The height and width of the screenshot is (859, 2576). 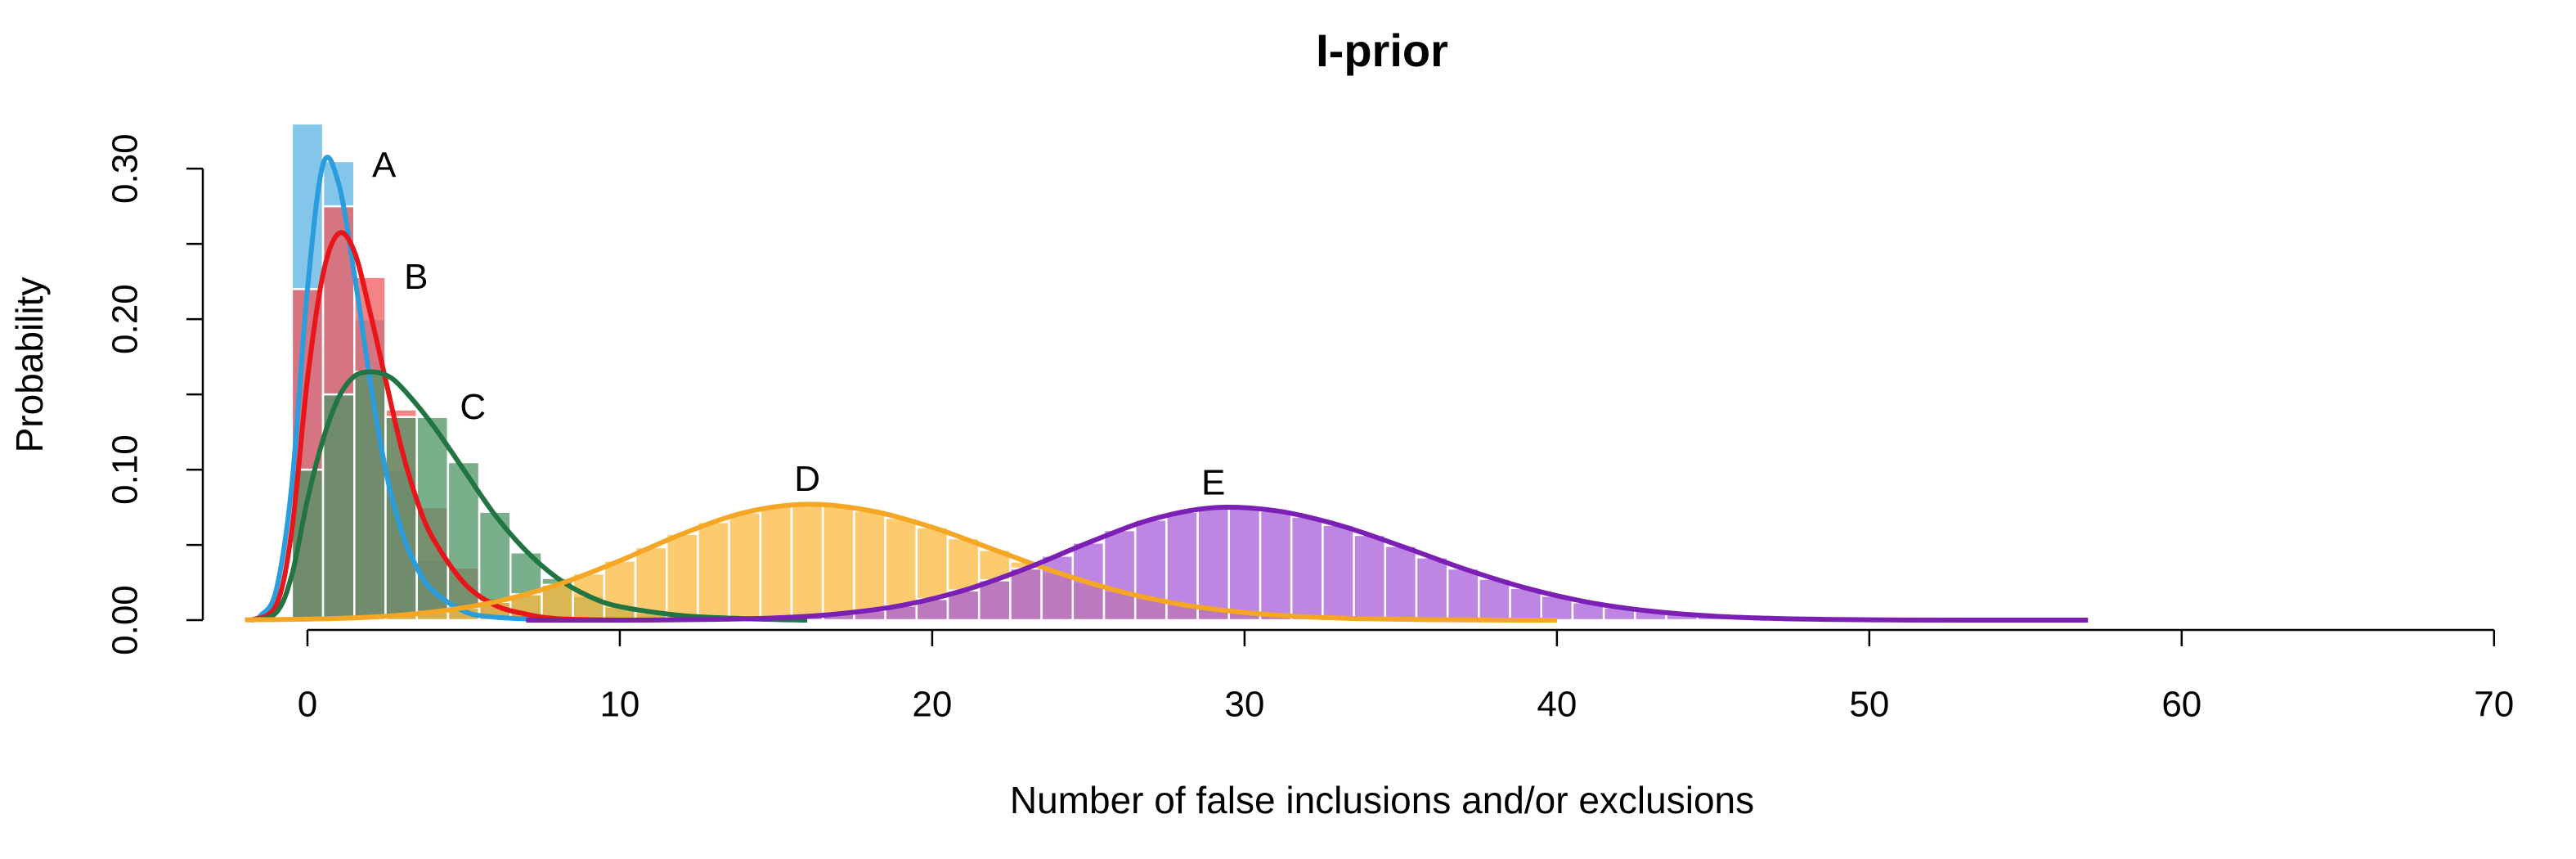 What do you see at coordinates (125, 168) in the screenshot?
I see `y-tick-label: 0.30` at bounding box center [125, 168].